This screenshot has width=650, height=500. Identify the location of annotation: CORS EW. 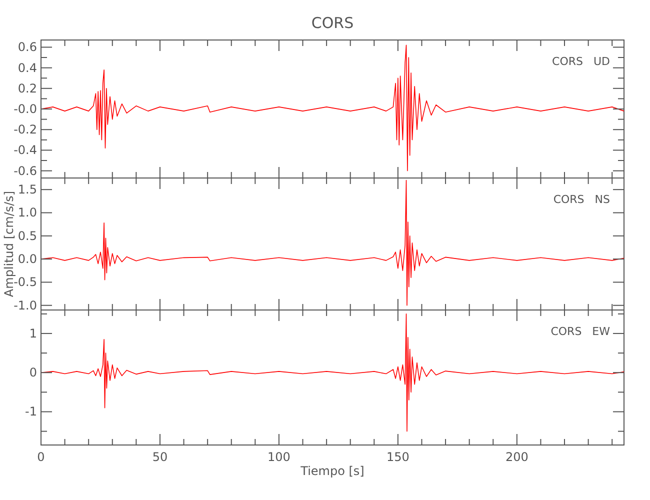
(580, 331).